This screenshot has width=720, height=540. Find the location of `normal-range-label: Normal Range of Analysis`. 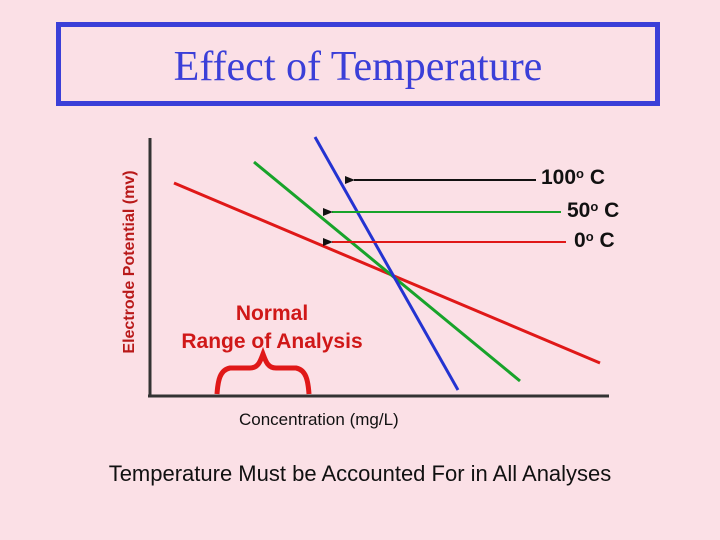

normal-range-label: Normal Range of Analysis is located at coordinates (272, 328).